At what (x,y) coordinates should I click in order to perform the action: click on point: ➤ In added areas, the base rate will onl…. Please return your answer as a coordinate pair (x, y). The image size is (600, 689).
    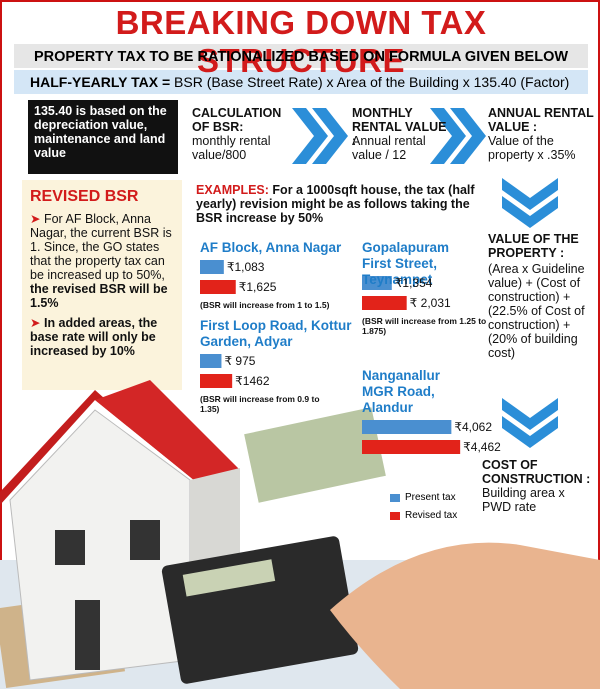
    Looking at the image, I should click on (94, 337).